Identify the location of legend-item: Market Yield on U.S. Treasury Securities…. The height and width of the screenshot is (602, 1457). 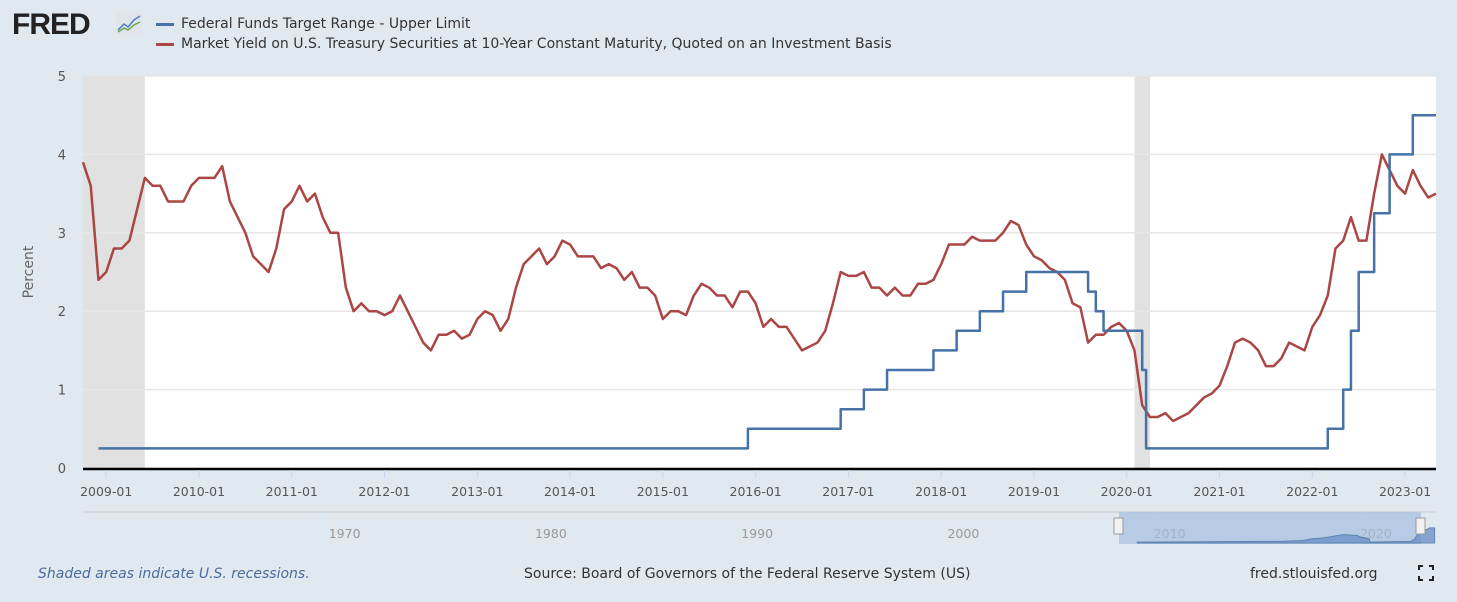
(524, 44).